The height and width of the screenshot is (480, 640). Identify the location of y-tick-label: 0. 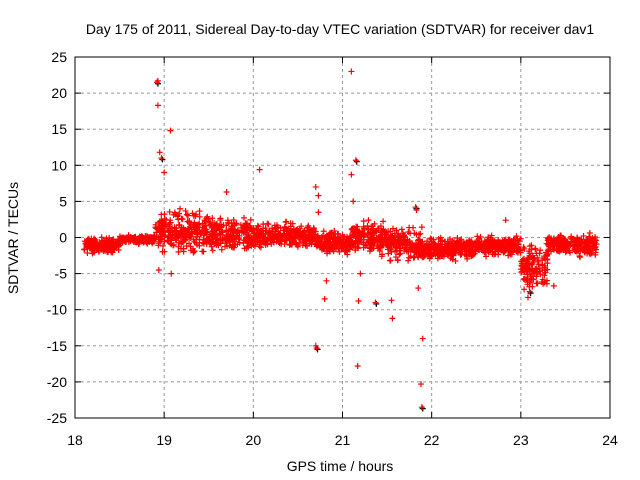
(63, 238).